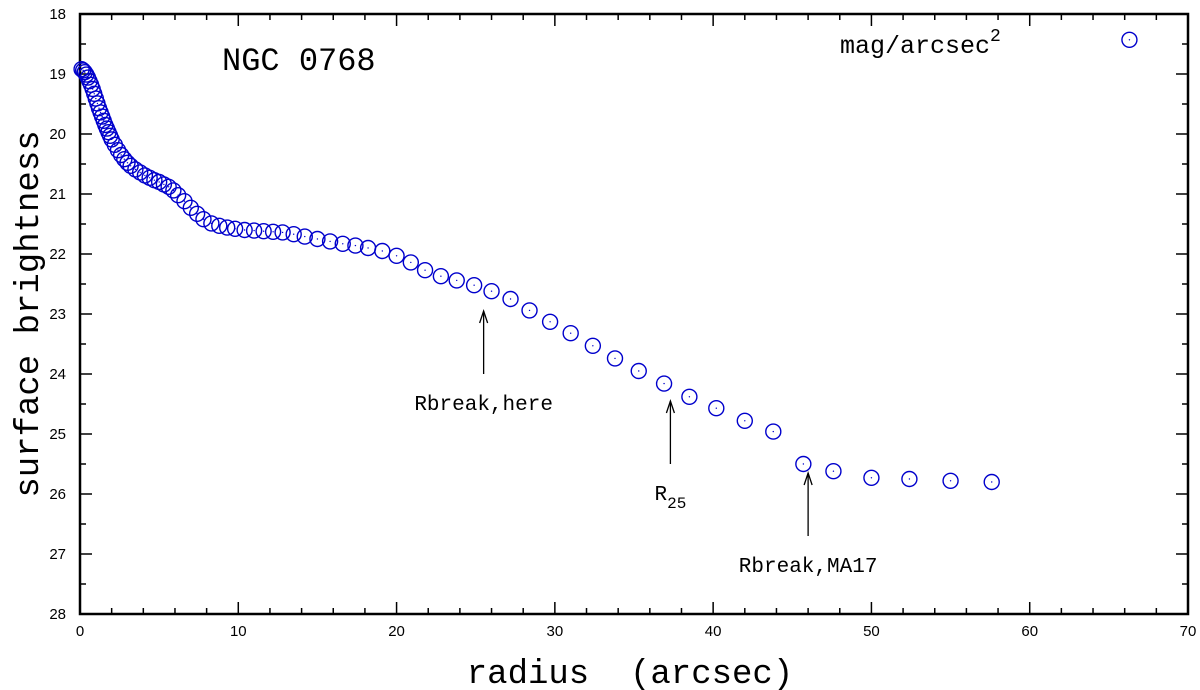 Image resolution: width=1200 pixels, height=690 pixels. Describe the element at coordinates (808, 567) in the screenshot. I see `annotation-label: Rbreak,MA17` at that location.